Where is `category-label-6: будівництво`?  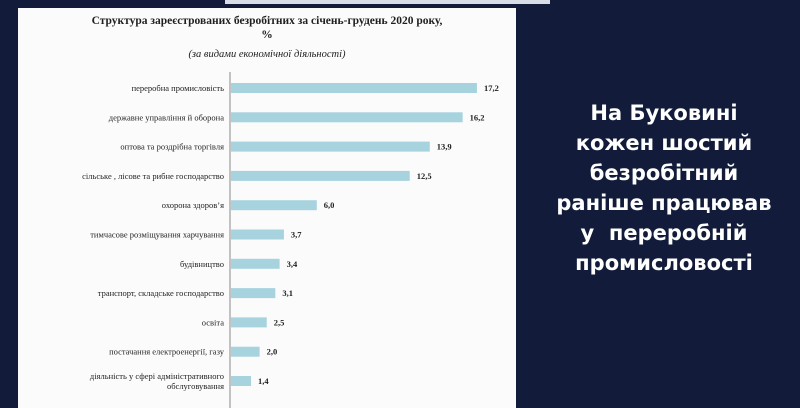
category-label-6: будівництво is located at coordinates (202, 264).